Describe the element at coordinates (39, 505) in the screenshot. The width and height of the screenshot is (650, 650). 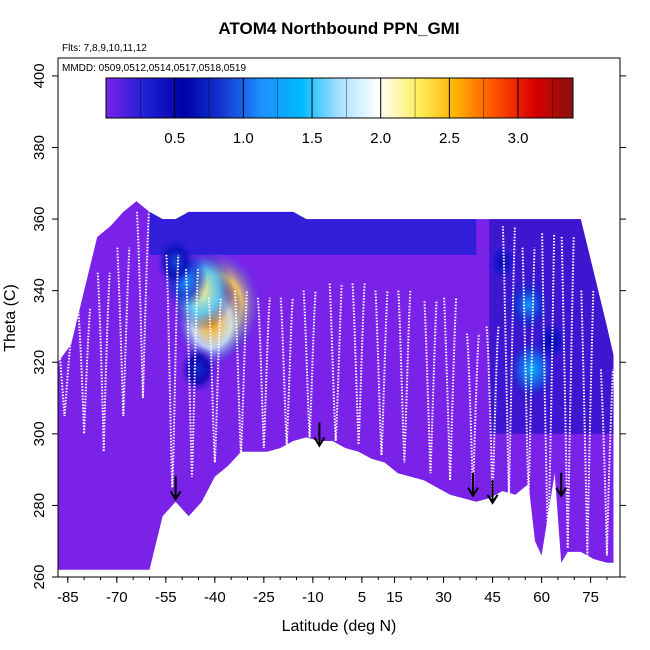
I see `y-tick-label: 280` at that location.